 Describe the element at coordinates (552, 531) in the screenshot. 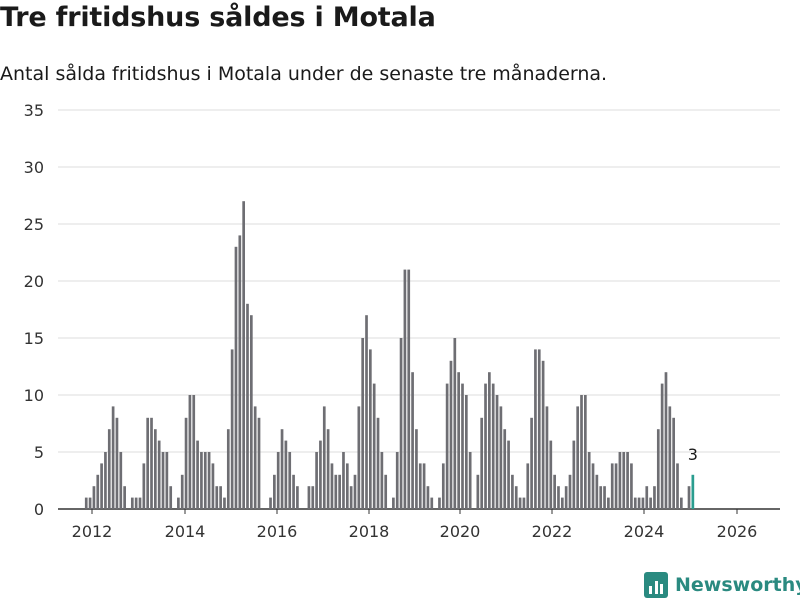

I see `x-tick-label: 2022` at that location.